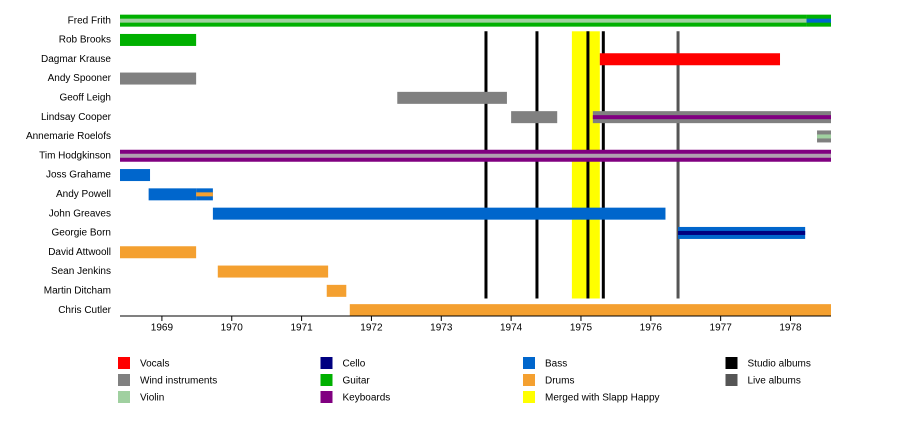 The width and height of the screenshot is (900, 433). What do you see at coordinates (301, 328) in the screenshot?
I see `x-tick-label: 1971` at bounding box center [301, 328].